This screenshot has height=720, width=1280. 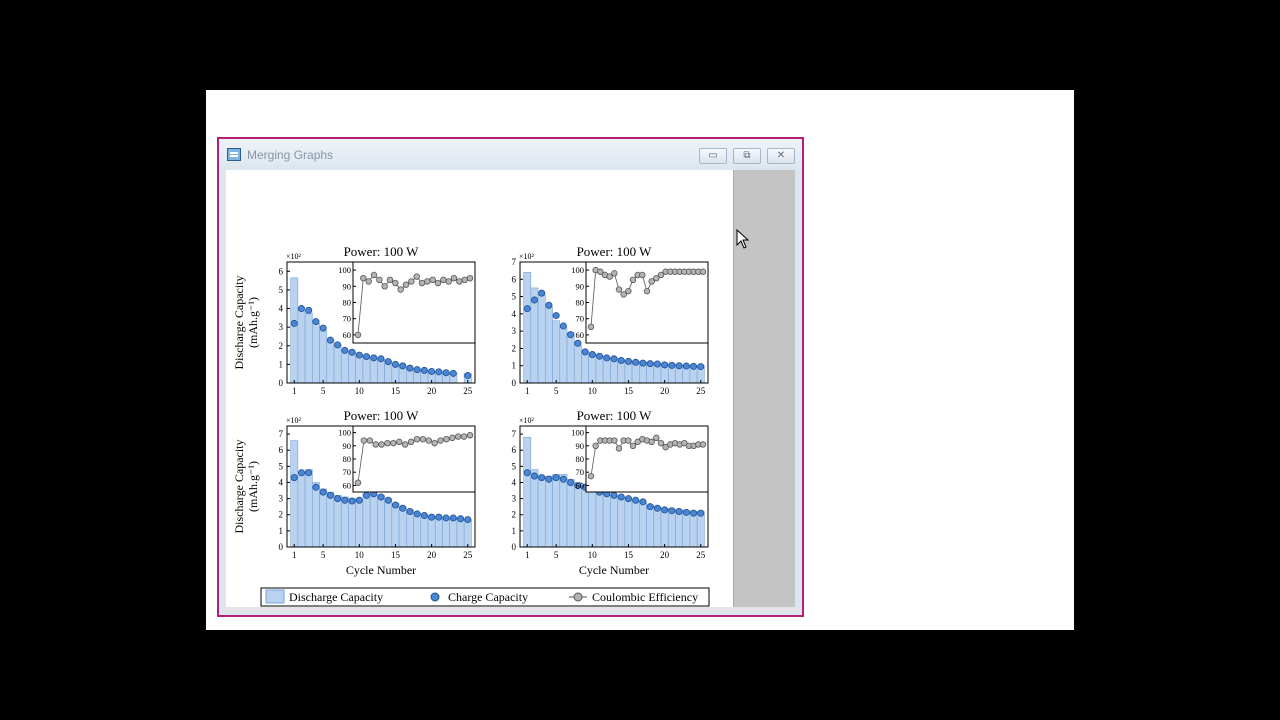 I want to click on y-axis-unit: (mAh.g⁻¹), so click(x=253, y=486).